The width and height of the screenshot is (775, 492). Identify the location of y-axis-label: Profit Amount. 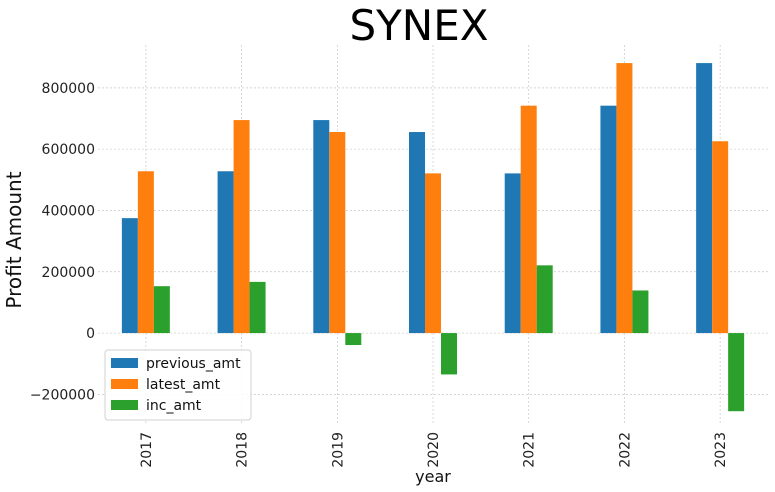
(14, 239).